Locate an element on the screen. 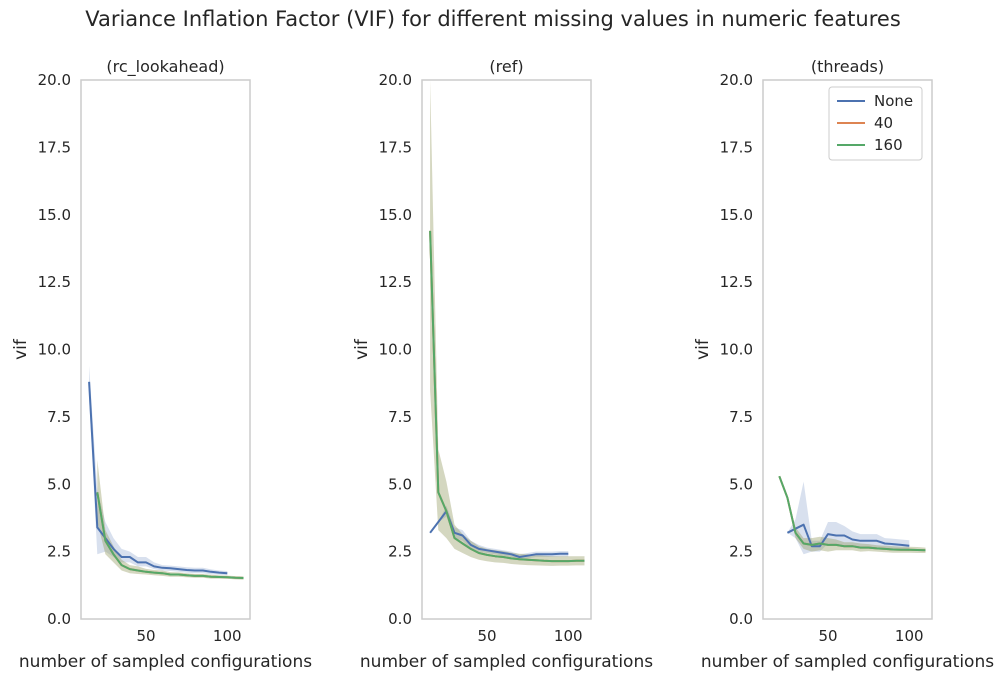 This screenshot has width=1000, height=680. legend: None 40 160 is located at coordinates (875, 123).